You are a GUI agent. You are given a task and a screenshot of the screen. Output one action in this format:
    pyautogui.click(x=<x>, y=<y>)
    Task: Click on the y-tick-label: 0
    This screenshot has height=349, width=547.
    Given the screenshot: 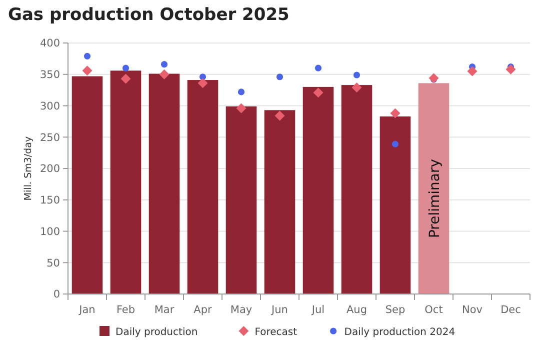 What is the action you would take?
    pyautogui.click(x=56, y=294)
    